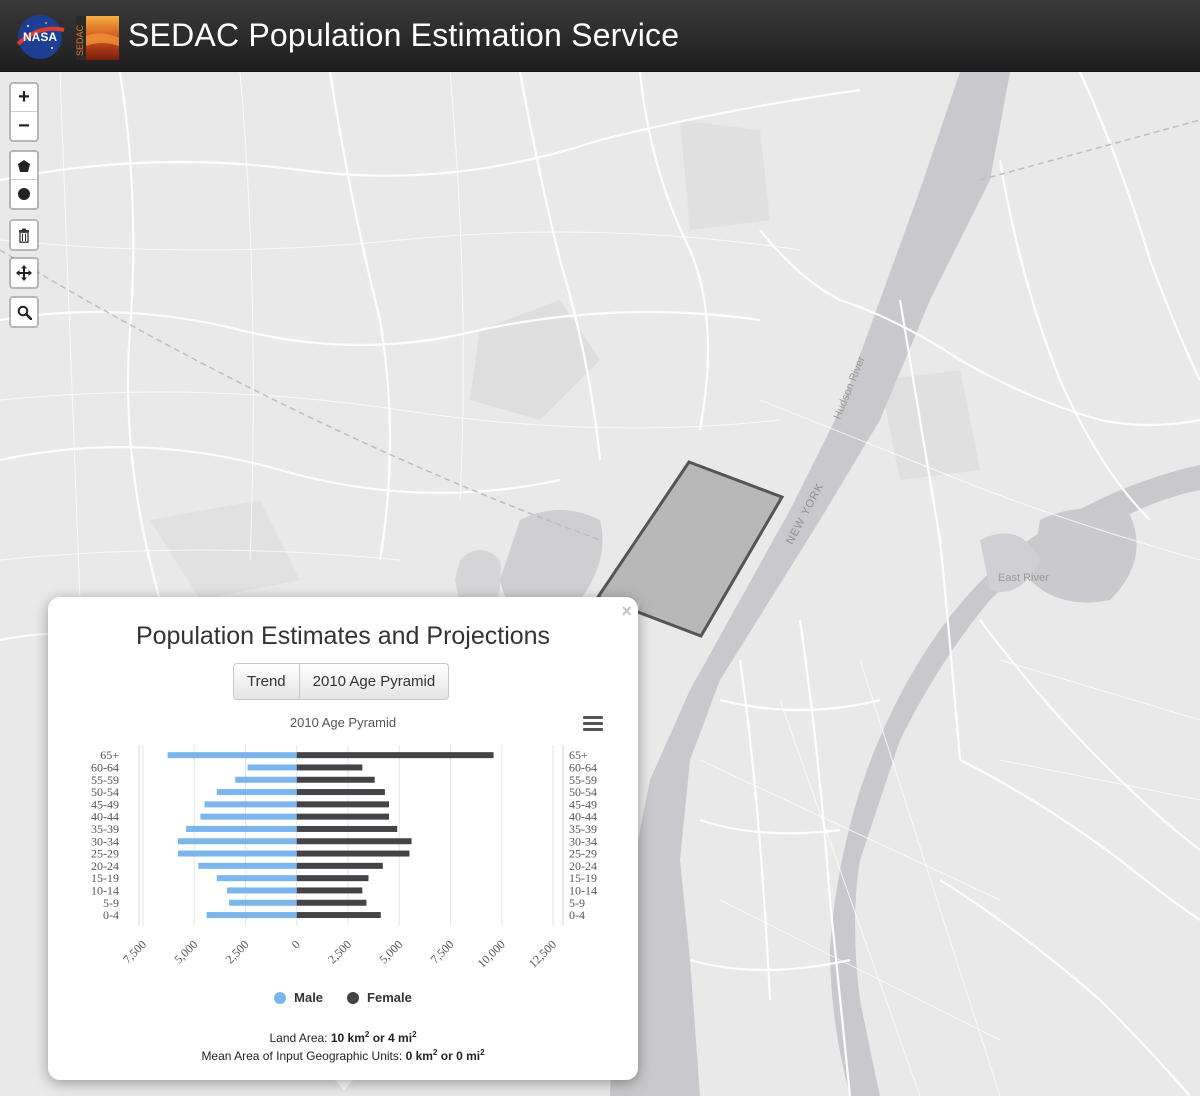  Describe the element at coordinates (583, 767) in the screenshot. I see `right-category-label-60-64: 60-64` at that location.